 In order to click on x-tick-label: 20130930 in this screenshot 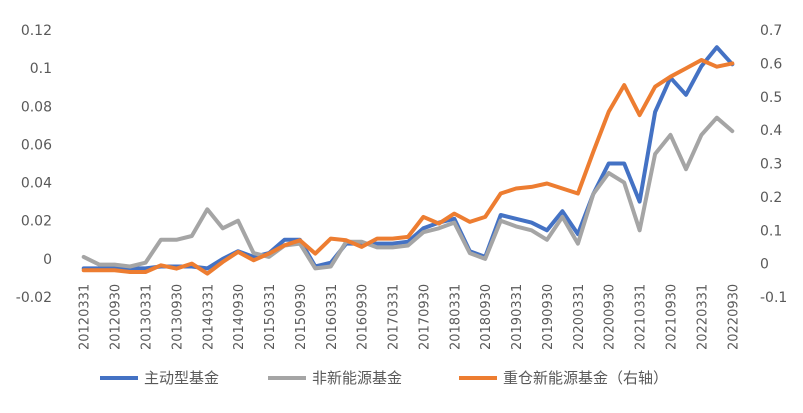, I will do `click(177, 317)`.